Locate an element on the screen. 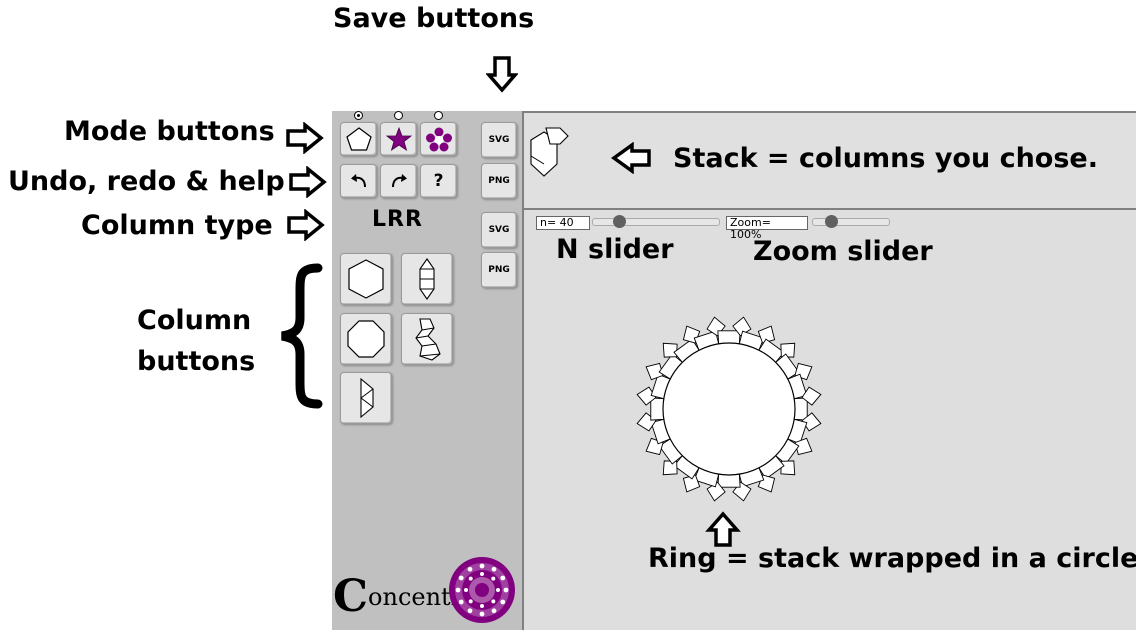 This screenshot has width=1136, height=640. undo-redo-help-annotation: Undo, redo & help is located at coordinates (146, 181).